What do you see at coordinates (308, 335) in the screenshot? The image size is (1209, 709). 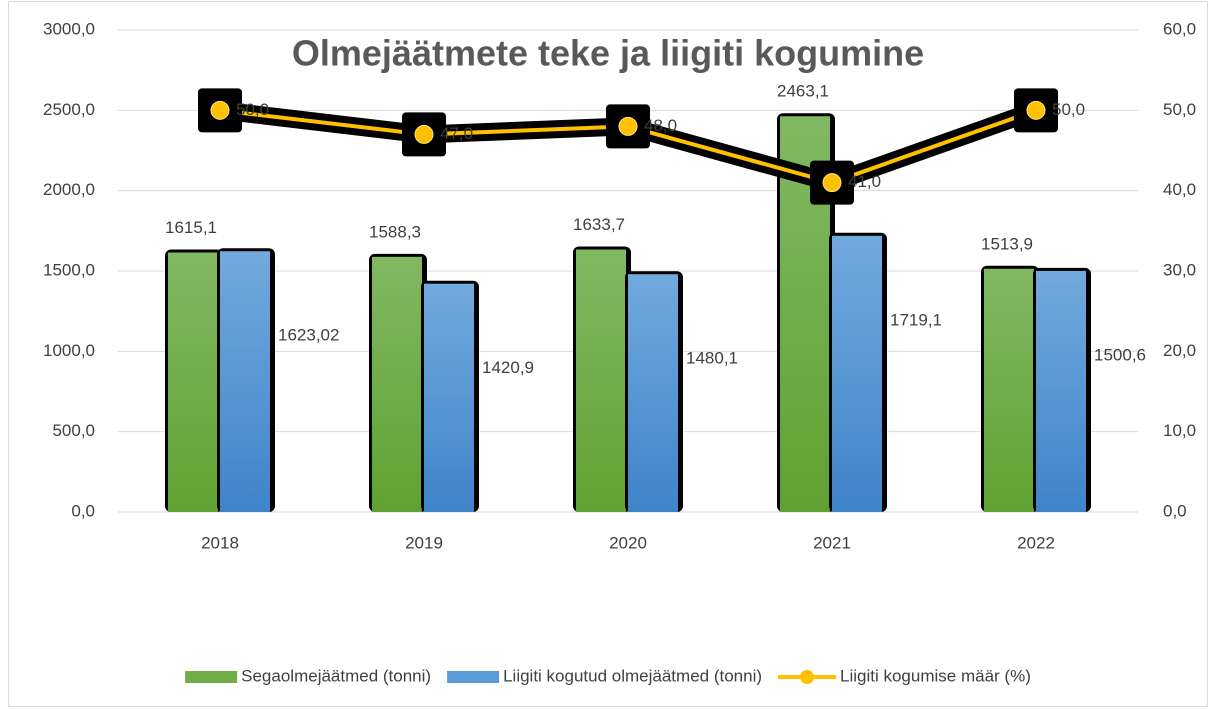 I see `data-label: 1623,02` at bounding box center [308, 335].